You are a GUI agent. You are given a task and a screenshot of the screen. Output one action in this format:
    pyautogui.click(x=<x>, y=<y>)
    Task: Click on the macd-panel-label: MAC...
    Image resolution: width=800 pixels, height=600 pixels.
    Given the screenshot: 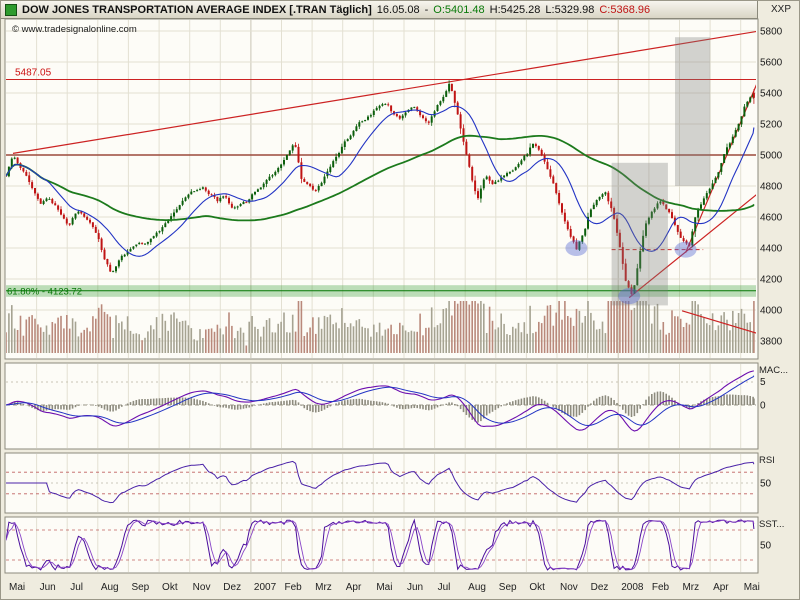 What is the action you would take?
    pyautogui.click(x=773, y=370)
    